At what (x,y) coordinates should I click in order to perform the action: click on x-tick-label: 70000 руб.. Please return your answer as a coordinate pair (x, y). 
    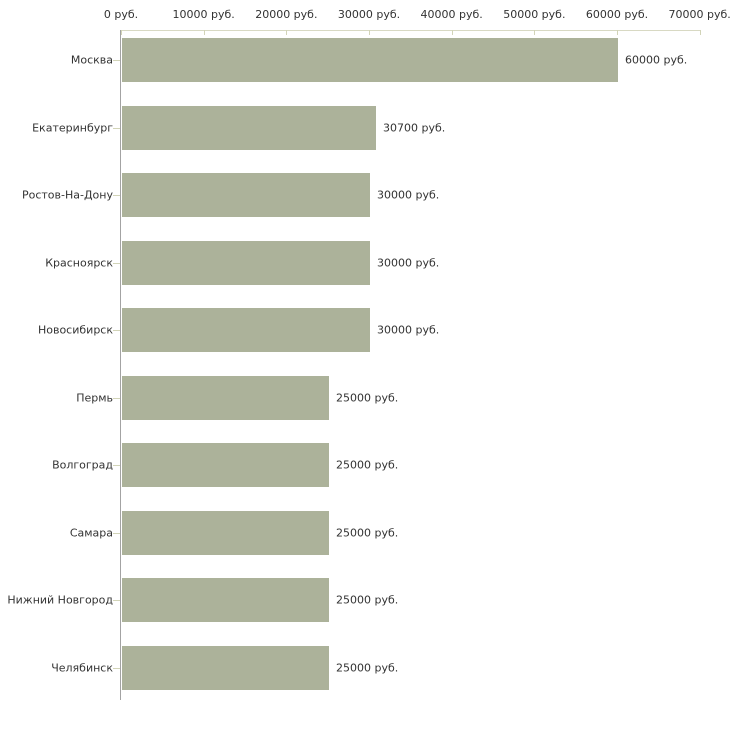
    Looking at the image, I should click on (699, 14).